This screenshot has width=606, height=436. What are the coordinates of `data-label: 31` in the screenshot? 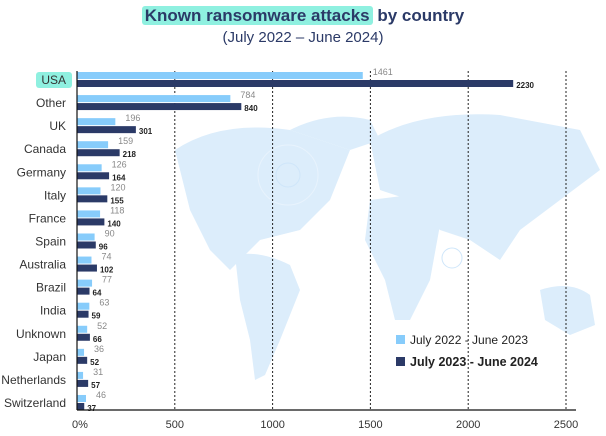 It's located at (98, 372).